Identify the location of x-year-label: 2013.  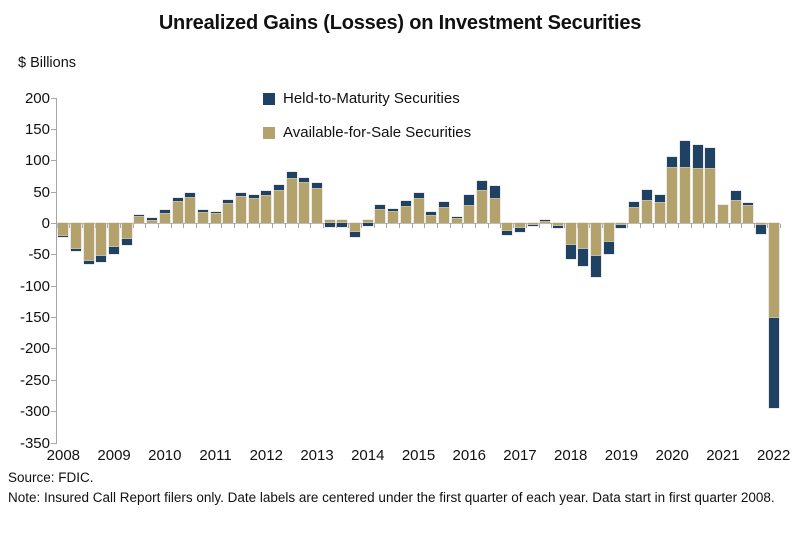
(317, 455).